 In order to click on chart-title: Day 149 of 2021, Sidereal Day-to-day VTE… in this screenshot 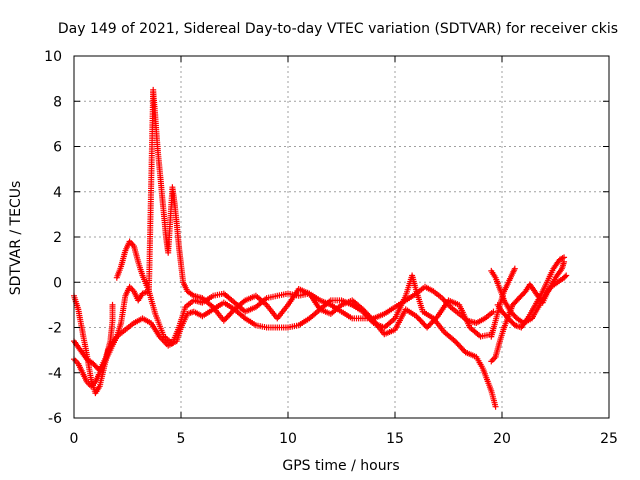, I will do `click(338, 29)`.